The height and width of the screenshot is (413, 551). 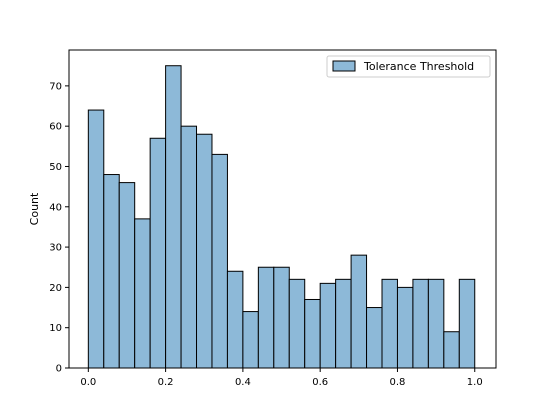 I want to click on x-tick-label: 0.0, so click(x=88, y=382).